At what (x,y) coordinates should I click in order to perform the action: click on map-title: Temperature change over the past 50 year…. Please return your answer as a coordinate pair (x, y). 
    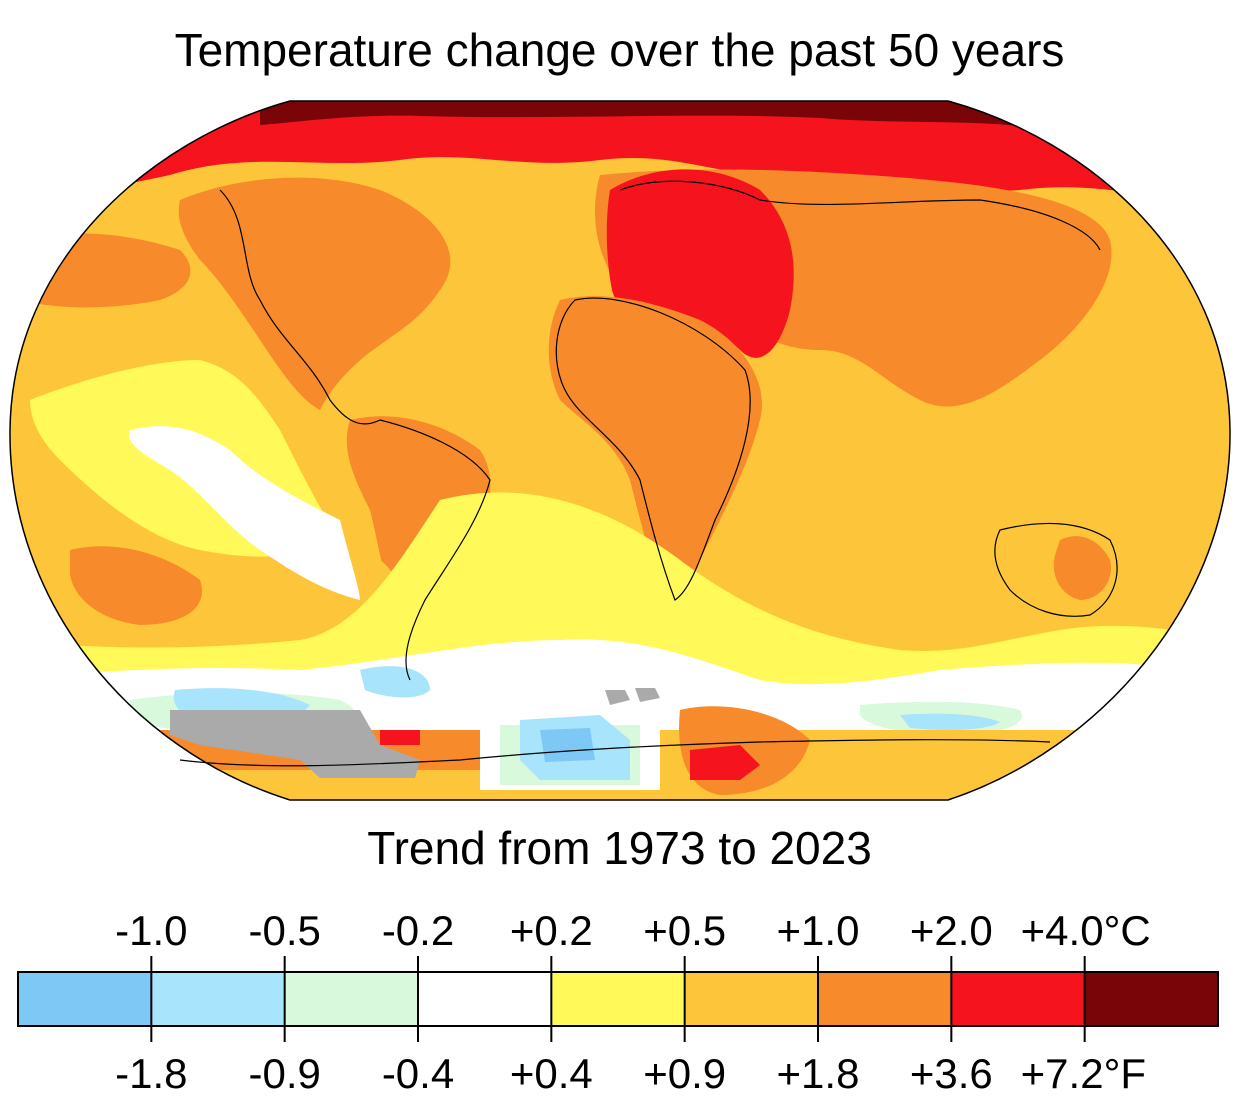
    Looking at the image, I should click on (619, 50).